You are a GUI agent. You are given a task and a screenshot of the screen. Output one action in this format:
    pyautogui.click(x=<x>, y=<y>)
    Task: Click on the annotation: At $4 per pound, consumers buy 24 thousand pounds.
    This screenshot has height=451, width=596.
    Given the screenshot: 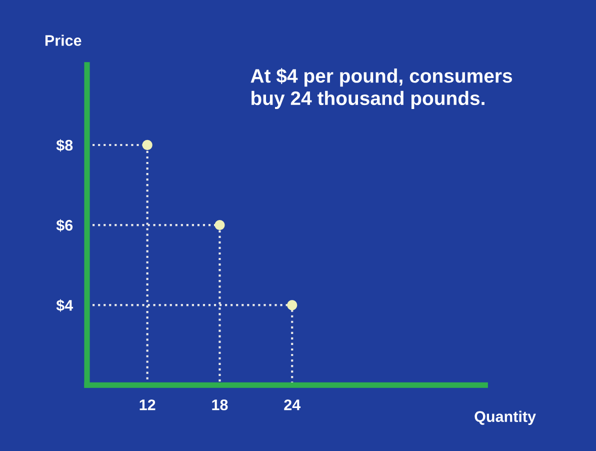 What is the action you would take?
    pyautogui.click(x=381, y=88)
    